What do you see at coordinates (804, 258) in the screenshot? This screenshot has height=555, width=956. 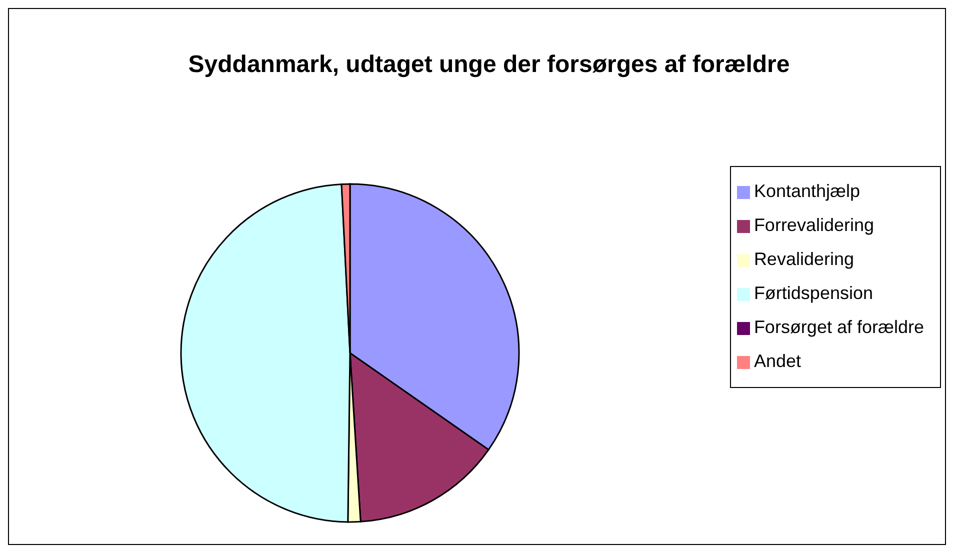 I see `legend-label: Revalidering` at bounding box center [804, 258].